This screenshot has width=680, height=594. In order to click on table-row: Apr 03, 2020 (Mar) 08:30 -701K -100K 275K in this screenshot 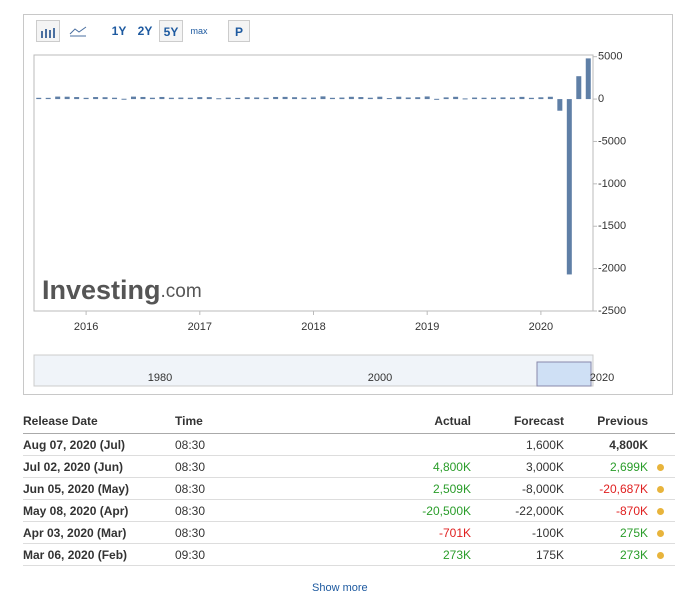, I will do `click(349, 532)`.